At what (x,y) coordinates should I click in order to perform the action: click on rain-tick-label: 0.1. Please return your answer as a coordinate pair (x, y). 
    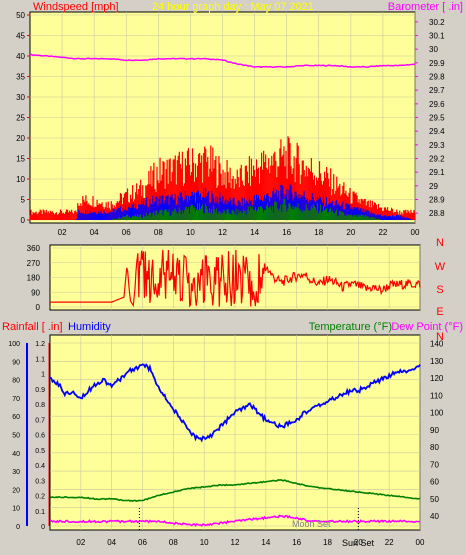
    Looking at the image, I should click on (40, 512).